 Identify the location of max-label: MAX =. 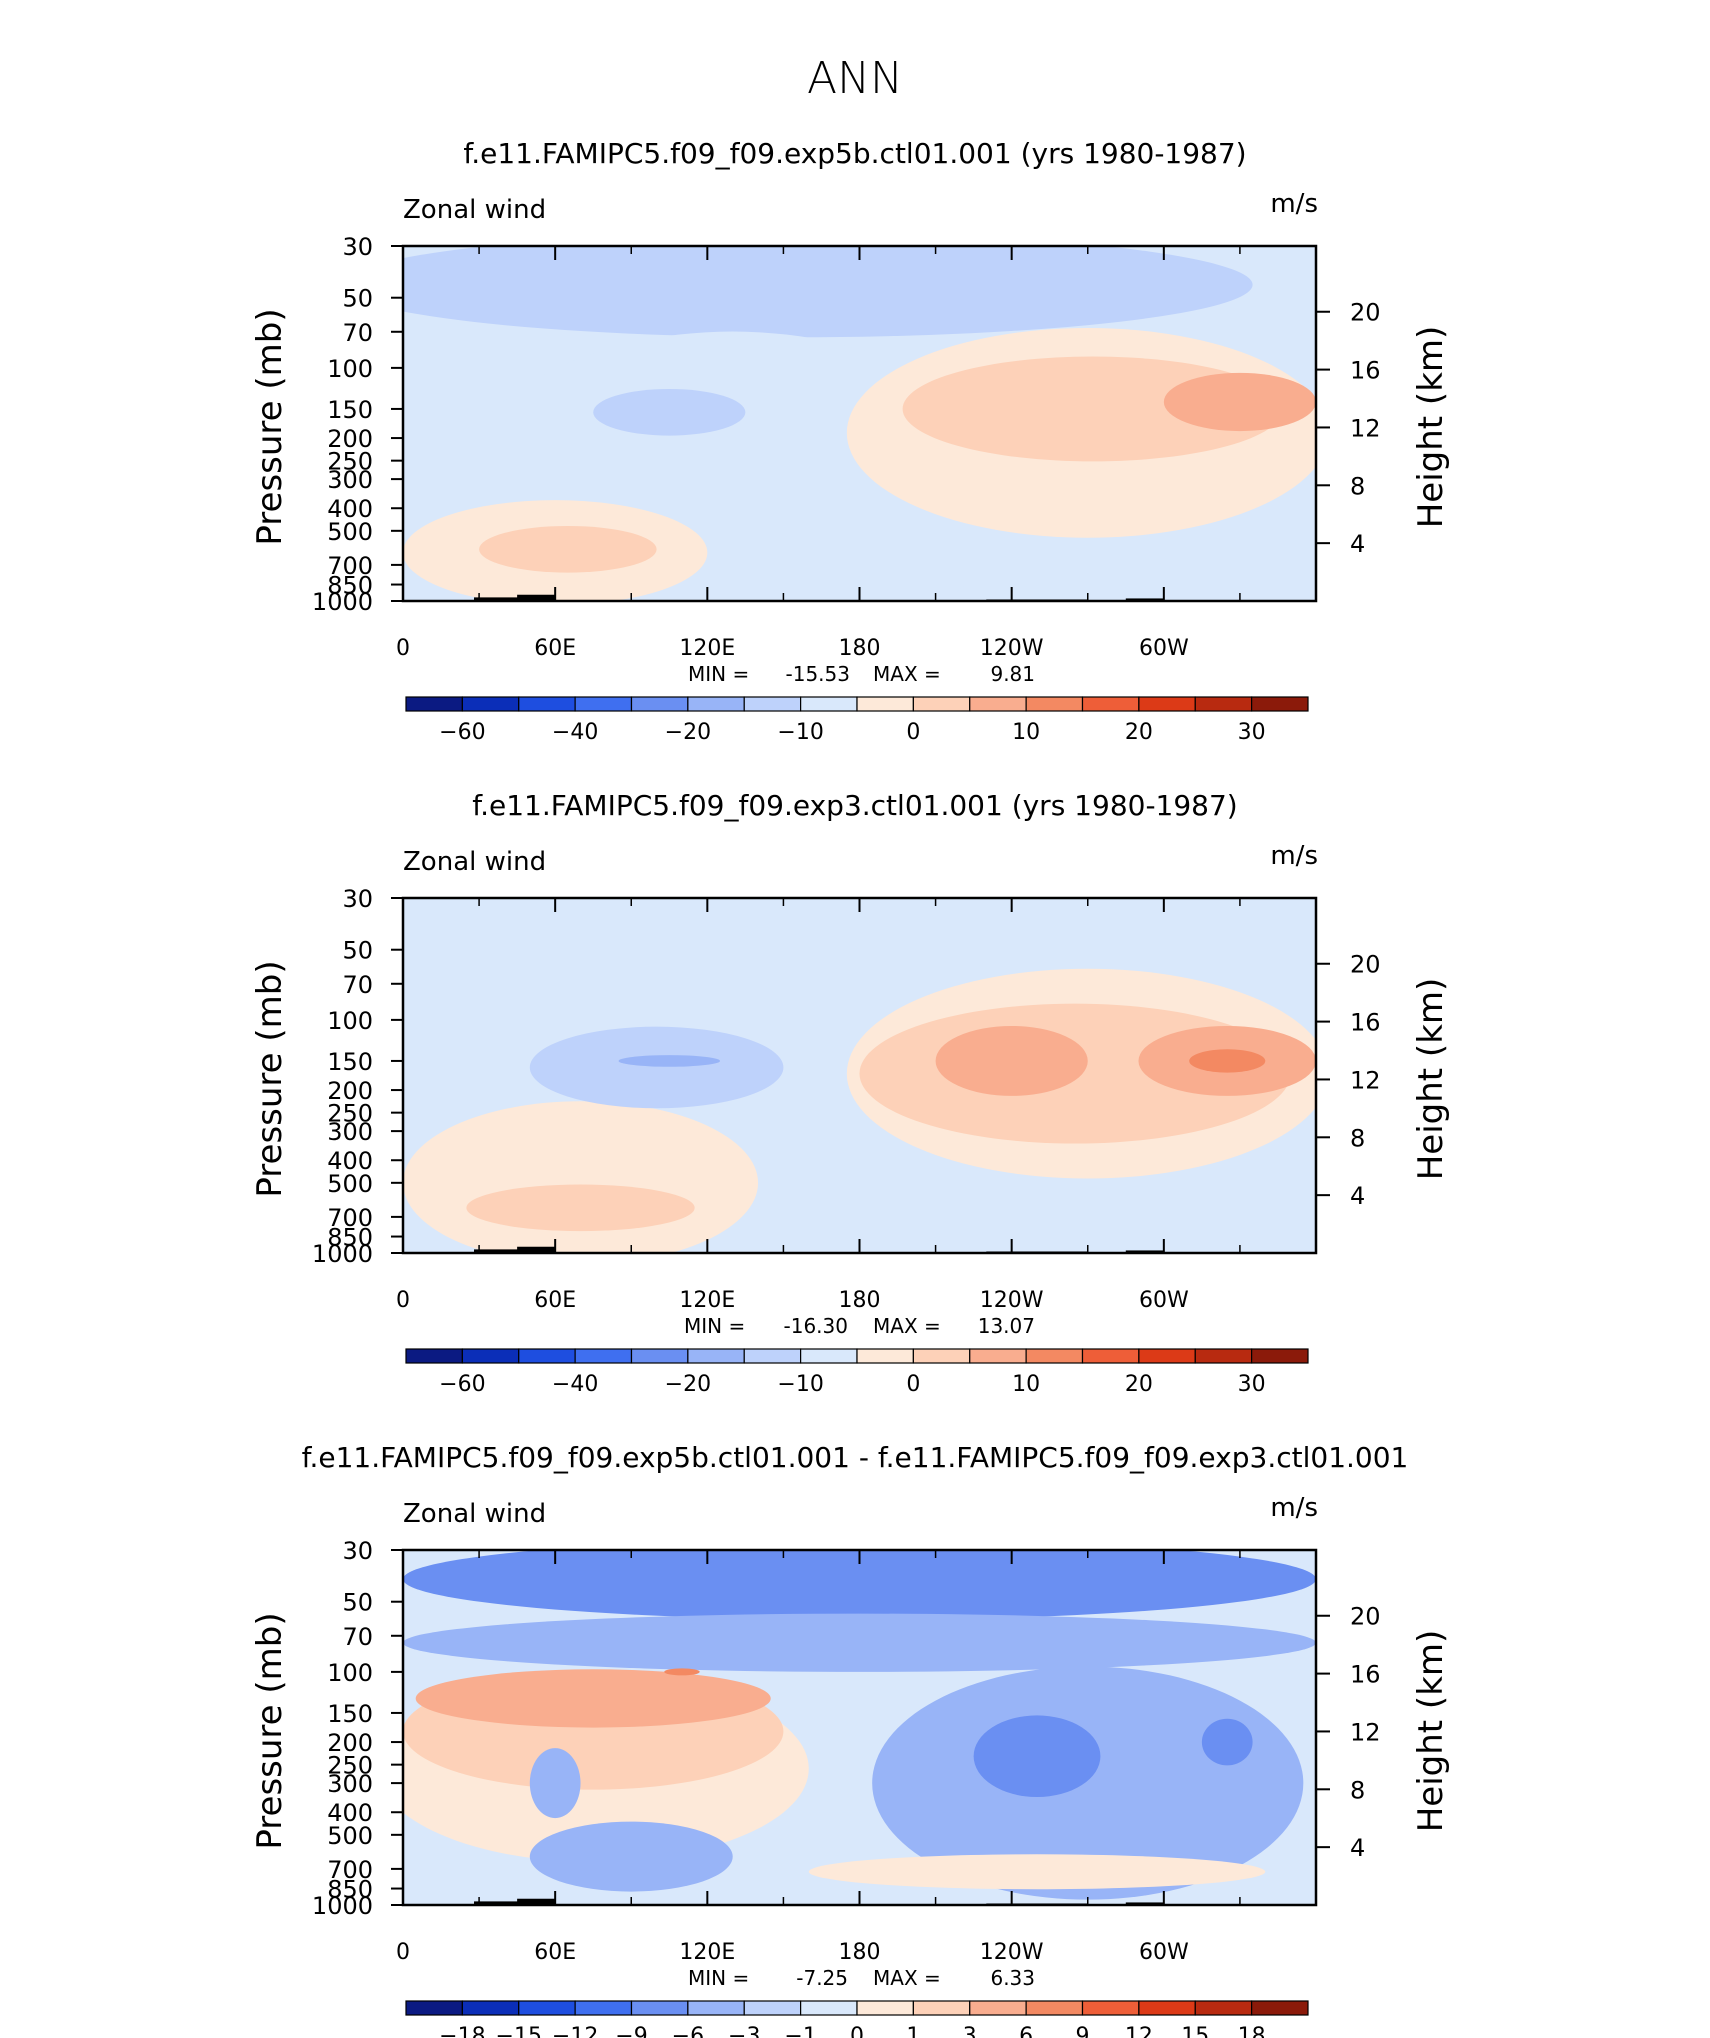
(907, 674).